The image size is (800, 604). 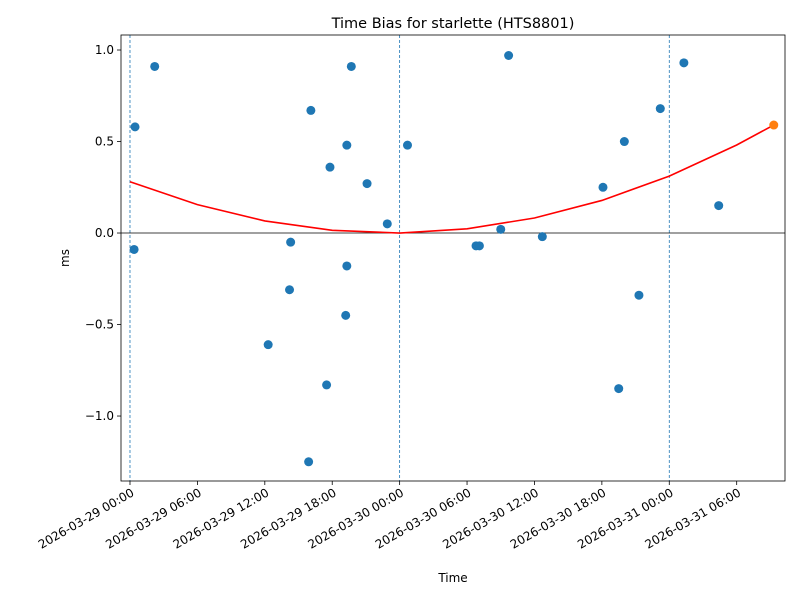 What do you see at coordinates (453, 24) in the screenshot?
I see `chart-title: Time Bias for starlette (HTS8801)` at bounding box center [453, 24].